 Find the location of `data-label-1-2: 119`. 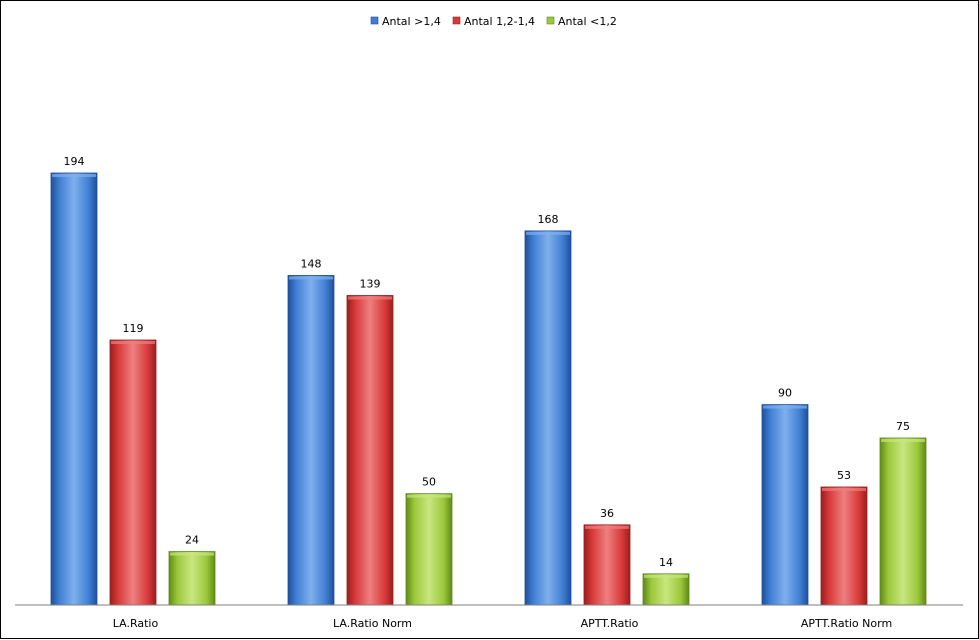

data-label-1-2: 119 is located at coordinates (133, 328).